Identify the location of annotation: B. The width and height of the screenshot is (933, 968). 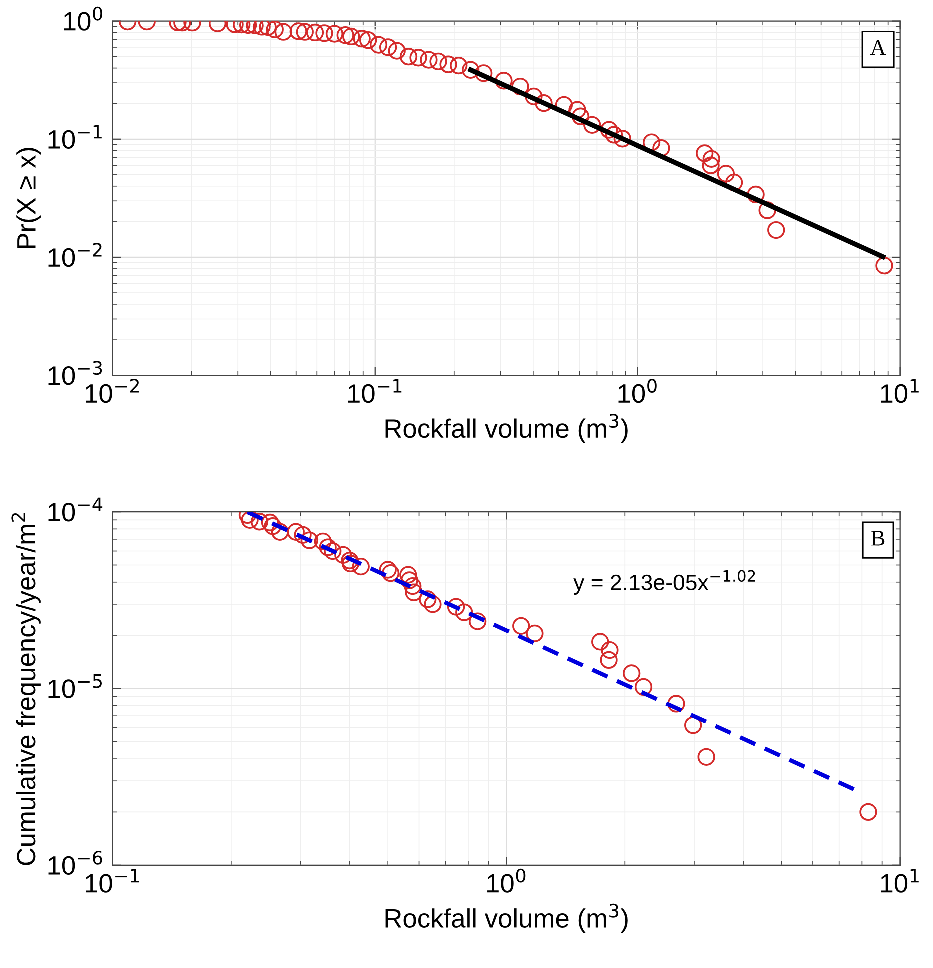
(878, 538).